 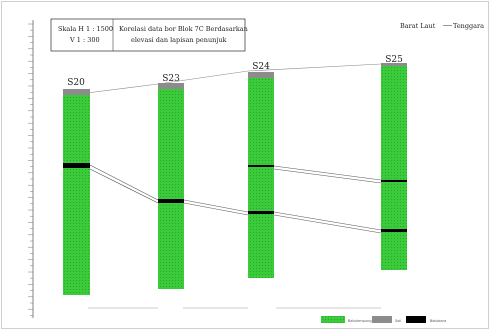 I want to click on legend: Batulempung Soil Batubara, so click(x=383, y=319).